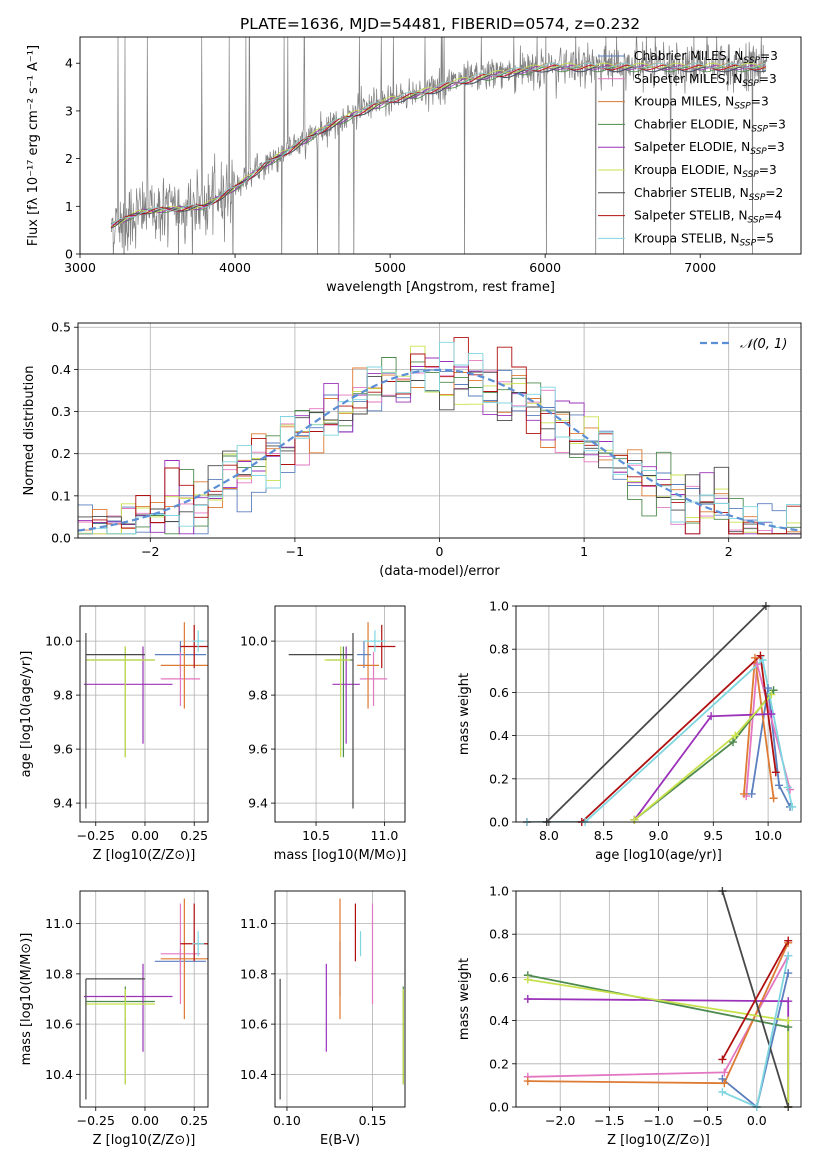 This screenshot has width=819, height=1170. Describe the element at coordinates (701, 103) in the screenshot. I see `legend-entry: Kroupa MILES, NSSP=3` at that location.